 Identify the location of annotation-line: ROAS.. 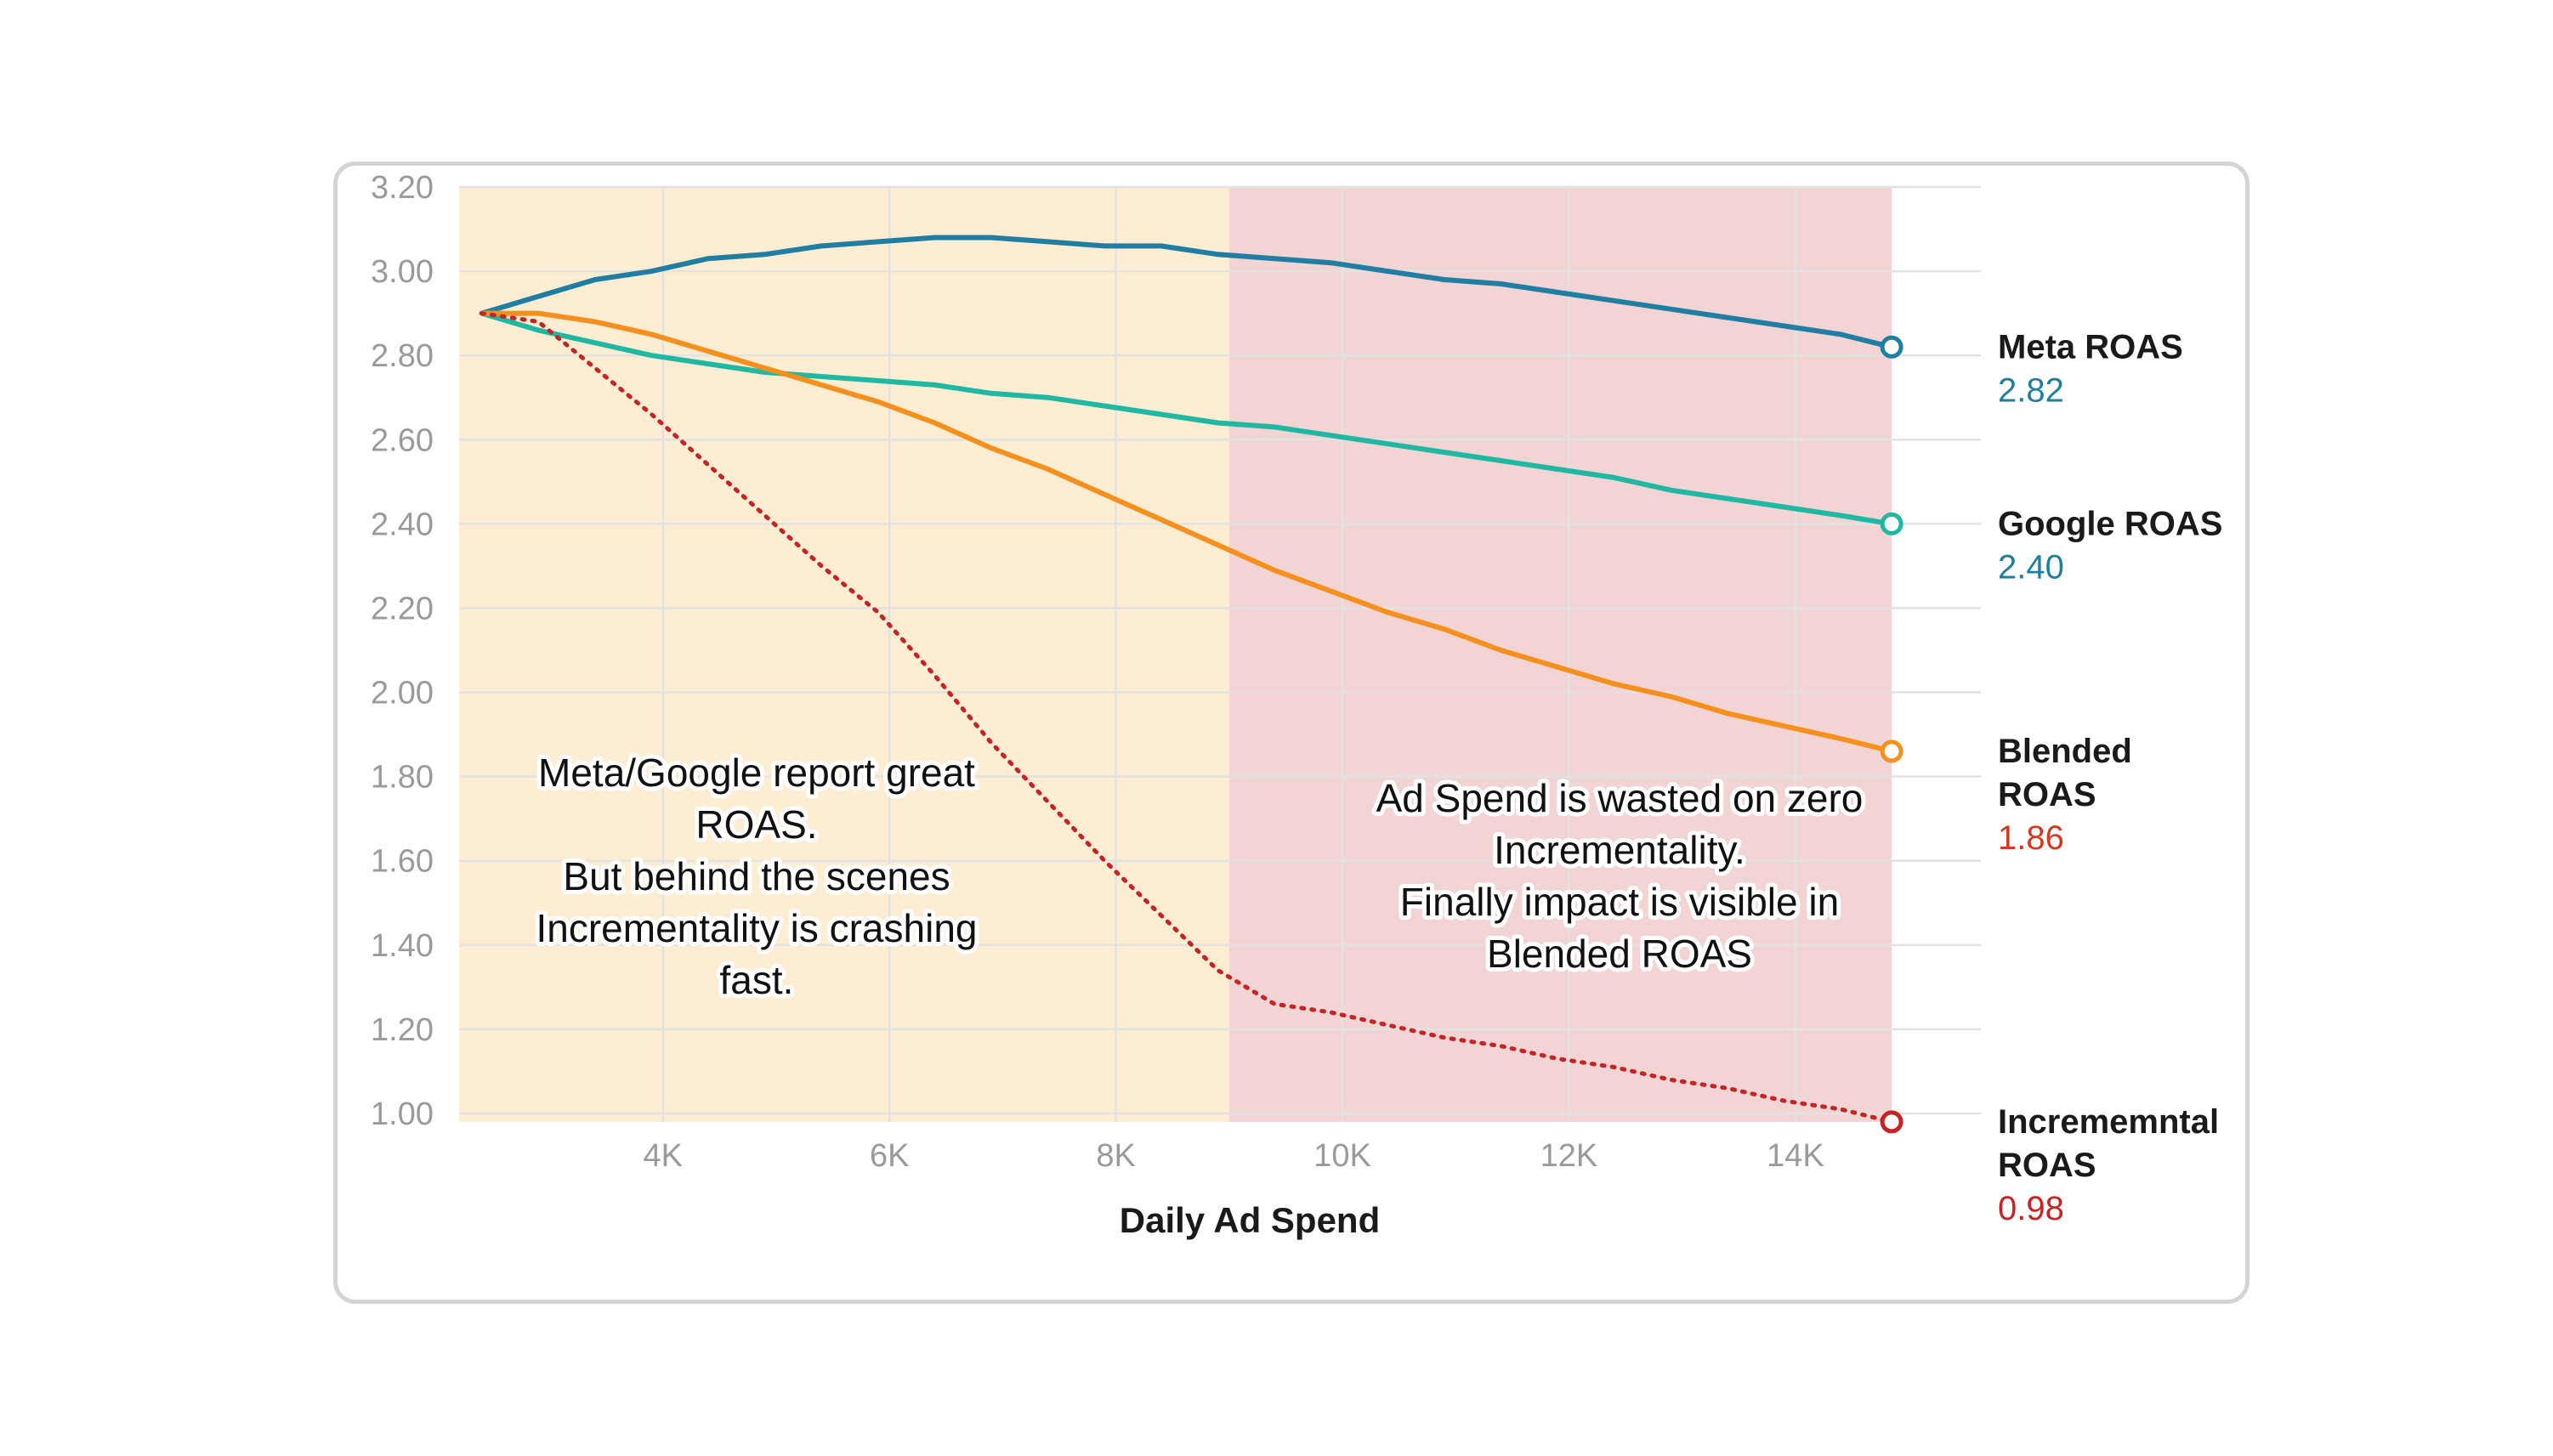
(756, 825).